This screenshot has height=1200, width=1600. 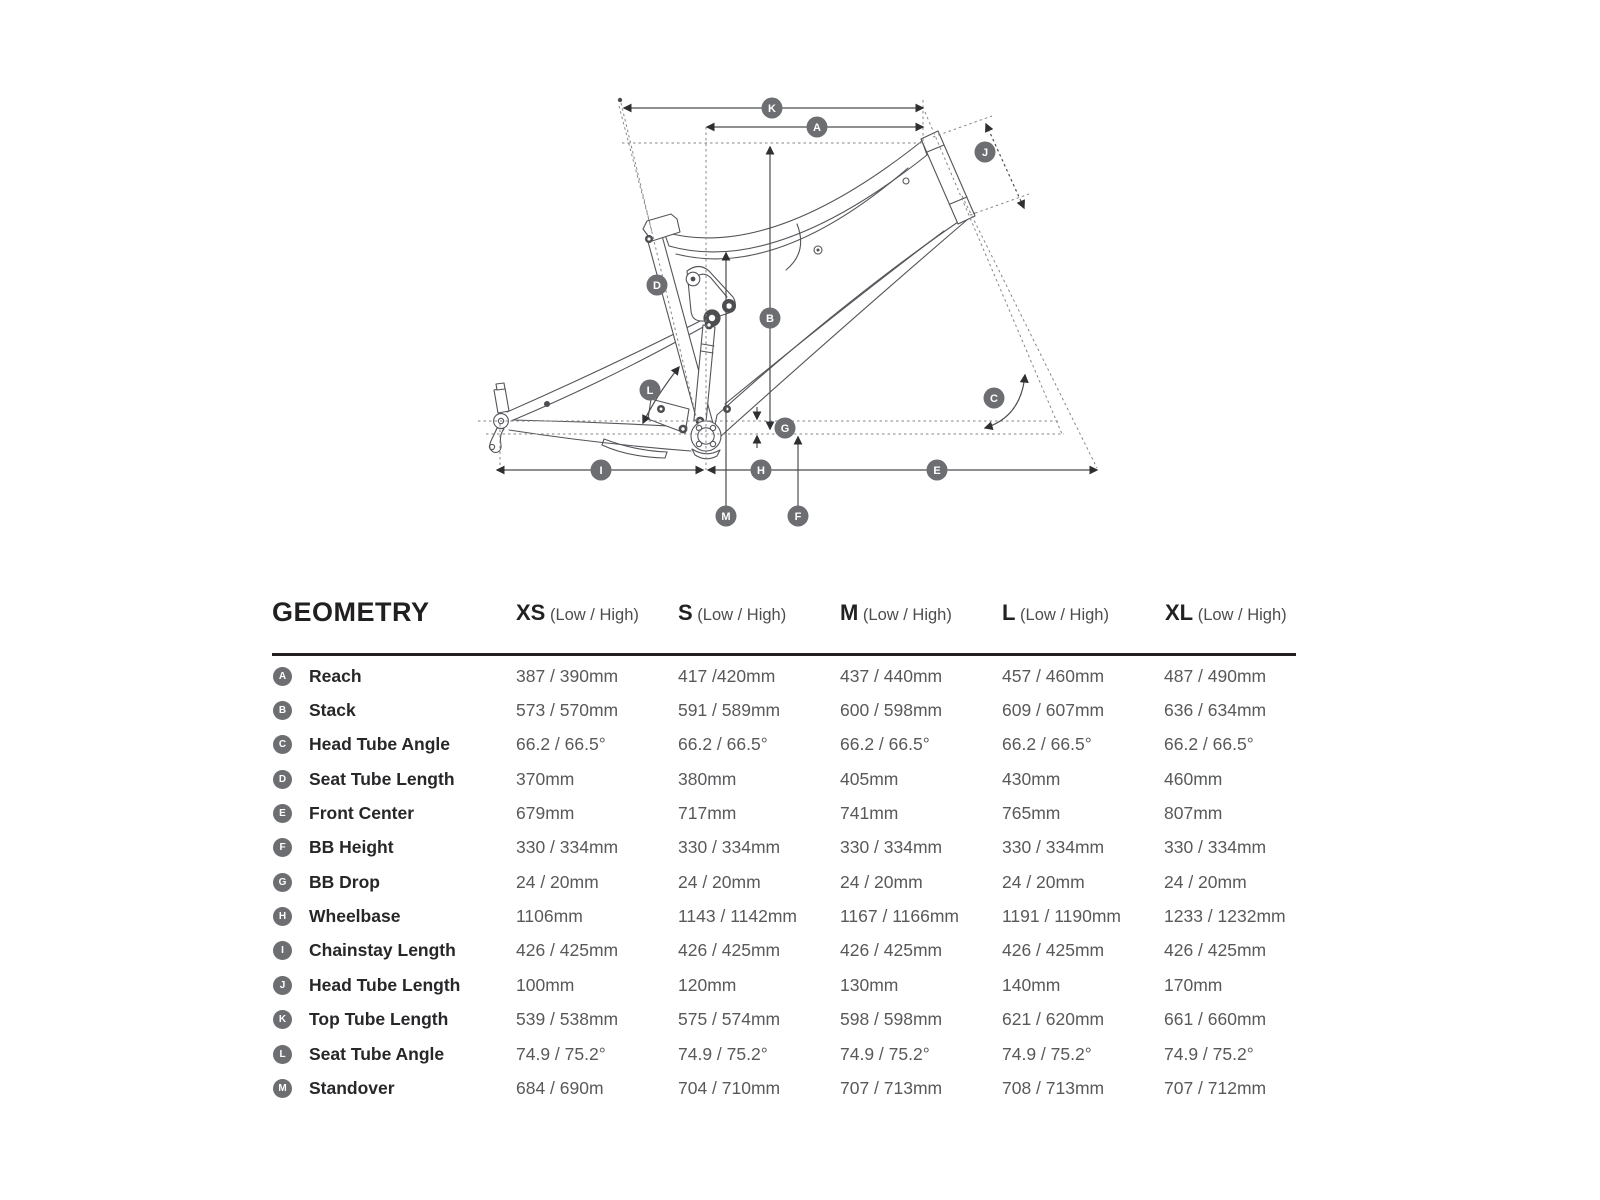 What do you see at coordinates (567, 710) in the screenshot?
I see `cell-xs: 573 / 570mm` at bounding box center [567, 710].